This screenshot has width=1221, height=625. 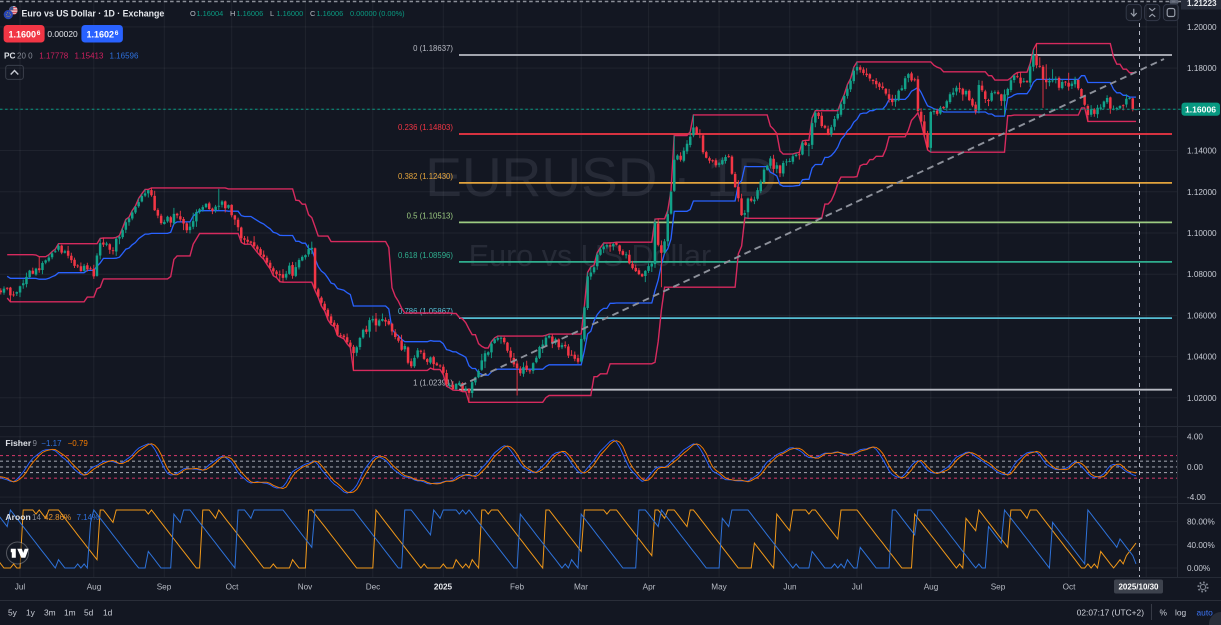 I want to click on svg-text: 1.02000, so click(x=1202, y=398).